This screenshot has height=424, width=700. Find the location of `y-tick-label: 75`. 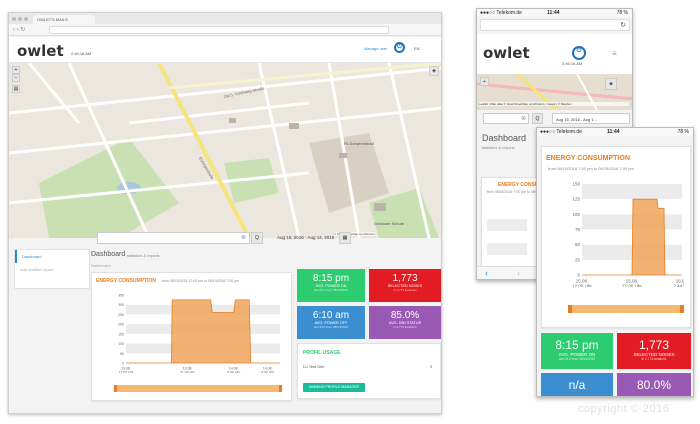

y-tick-label: 75 is located at coordinates (578, 229).